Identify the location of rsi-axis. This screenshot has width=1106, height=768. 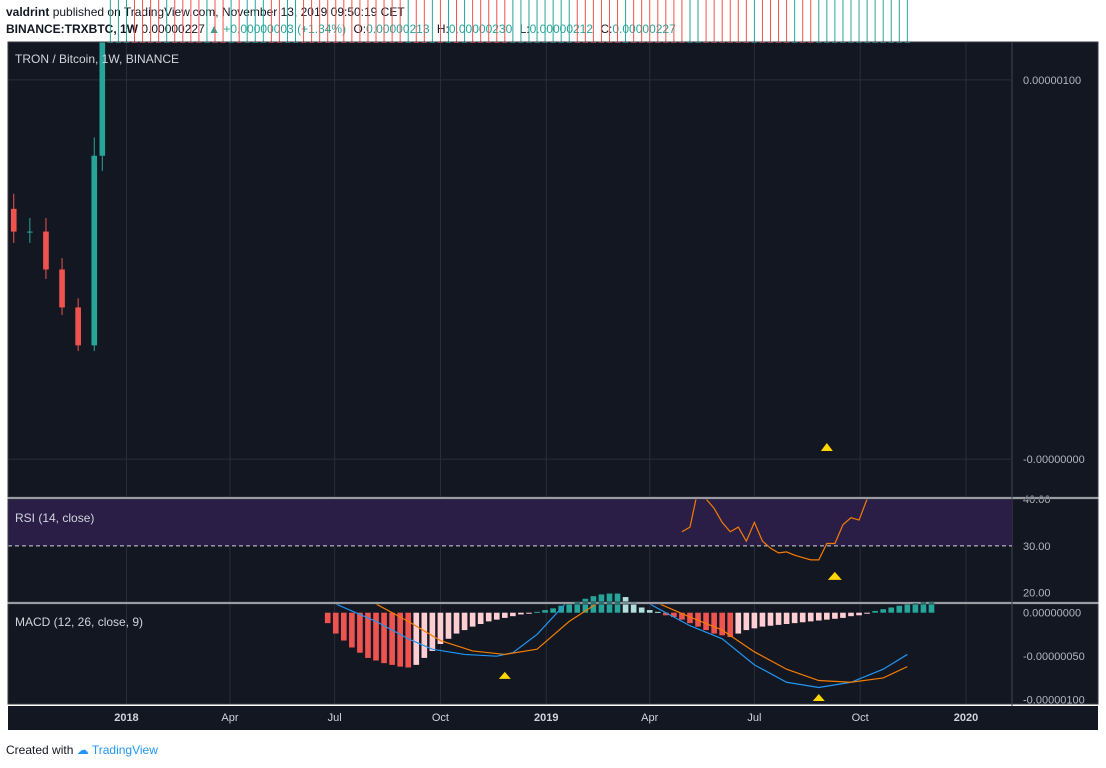
(1055, 550).